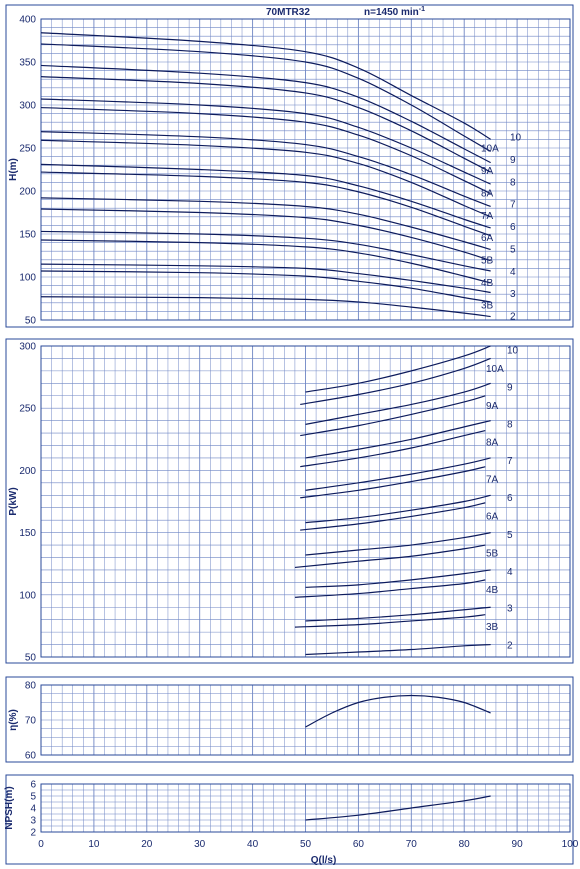  Describe the element at coordinates (492, 553) in the screenshot. I see `power-curve-label-5B: 5B` at that location.